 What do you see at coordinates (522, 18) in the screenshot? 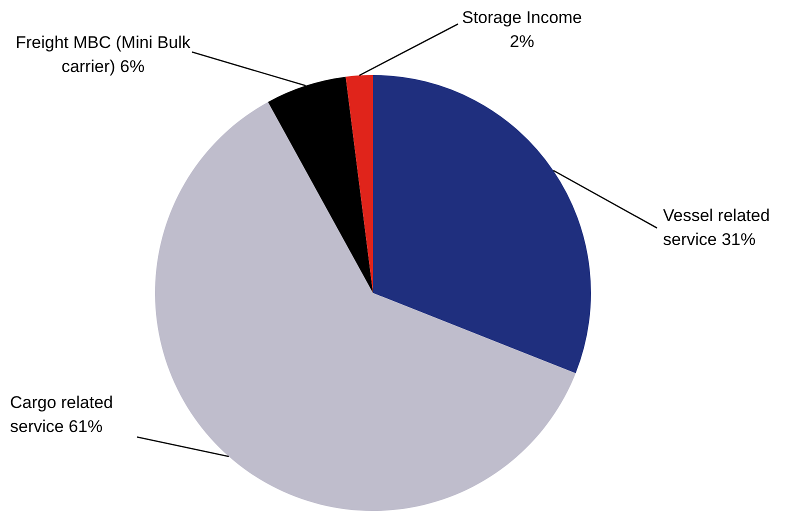
I see `slice-label: Storage Income` at bounding box center [522, 18].